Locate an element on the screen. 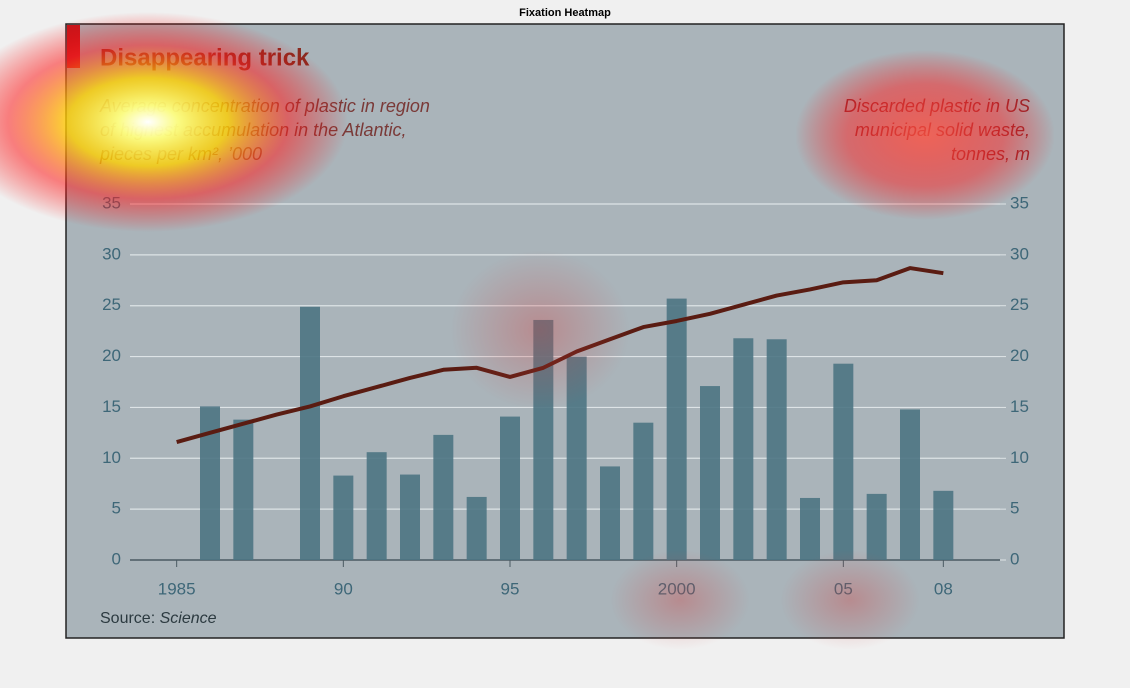 This screenshot has height=688, width=1130. x-tick-label: 90 is located at coordinates (343, 588).